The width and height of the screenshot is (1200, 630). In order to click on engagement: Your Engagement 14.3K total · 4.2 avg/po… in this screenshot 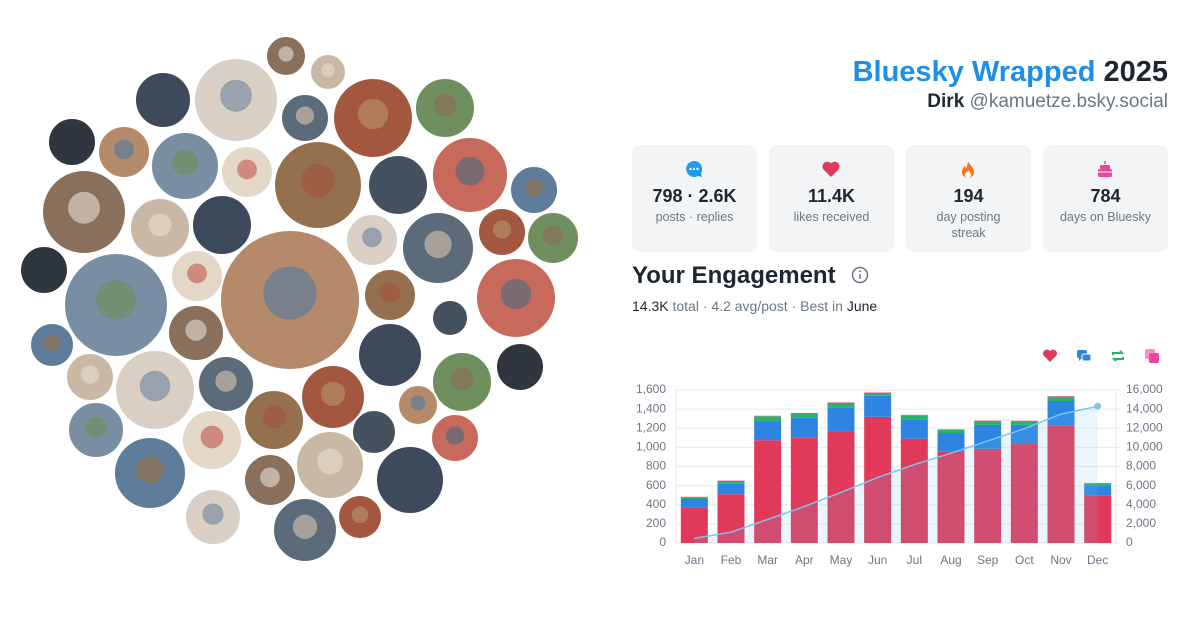, I will do `click(754, 288)`.